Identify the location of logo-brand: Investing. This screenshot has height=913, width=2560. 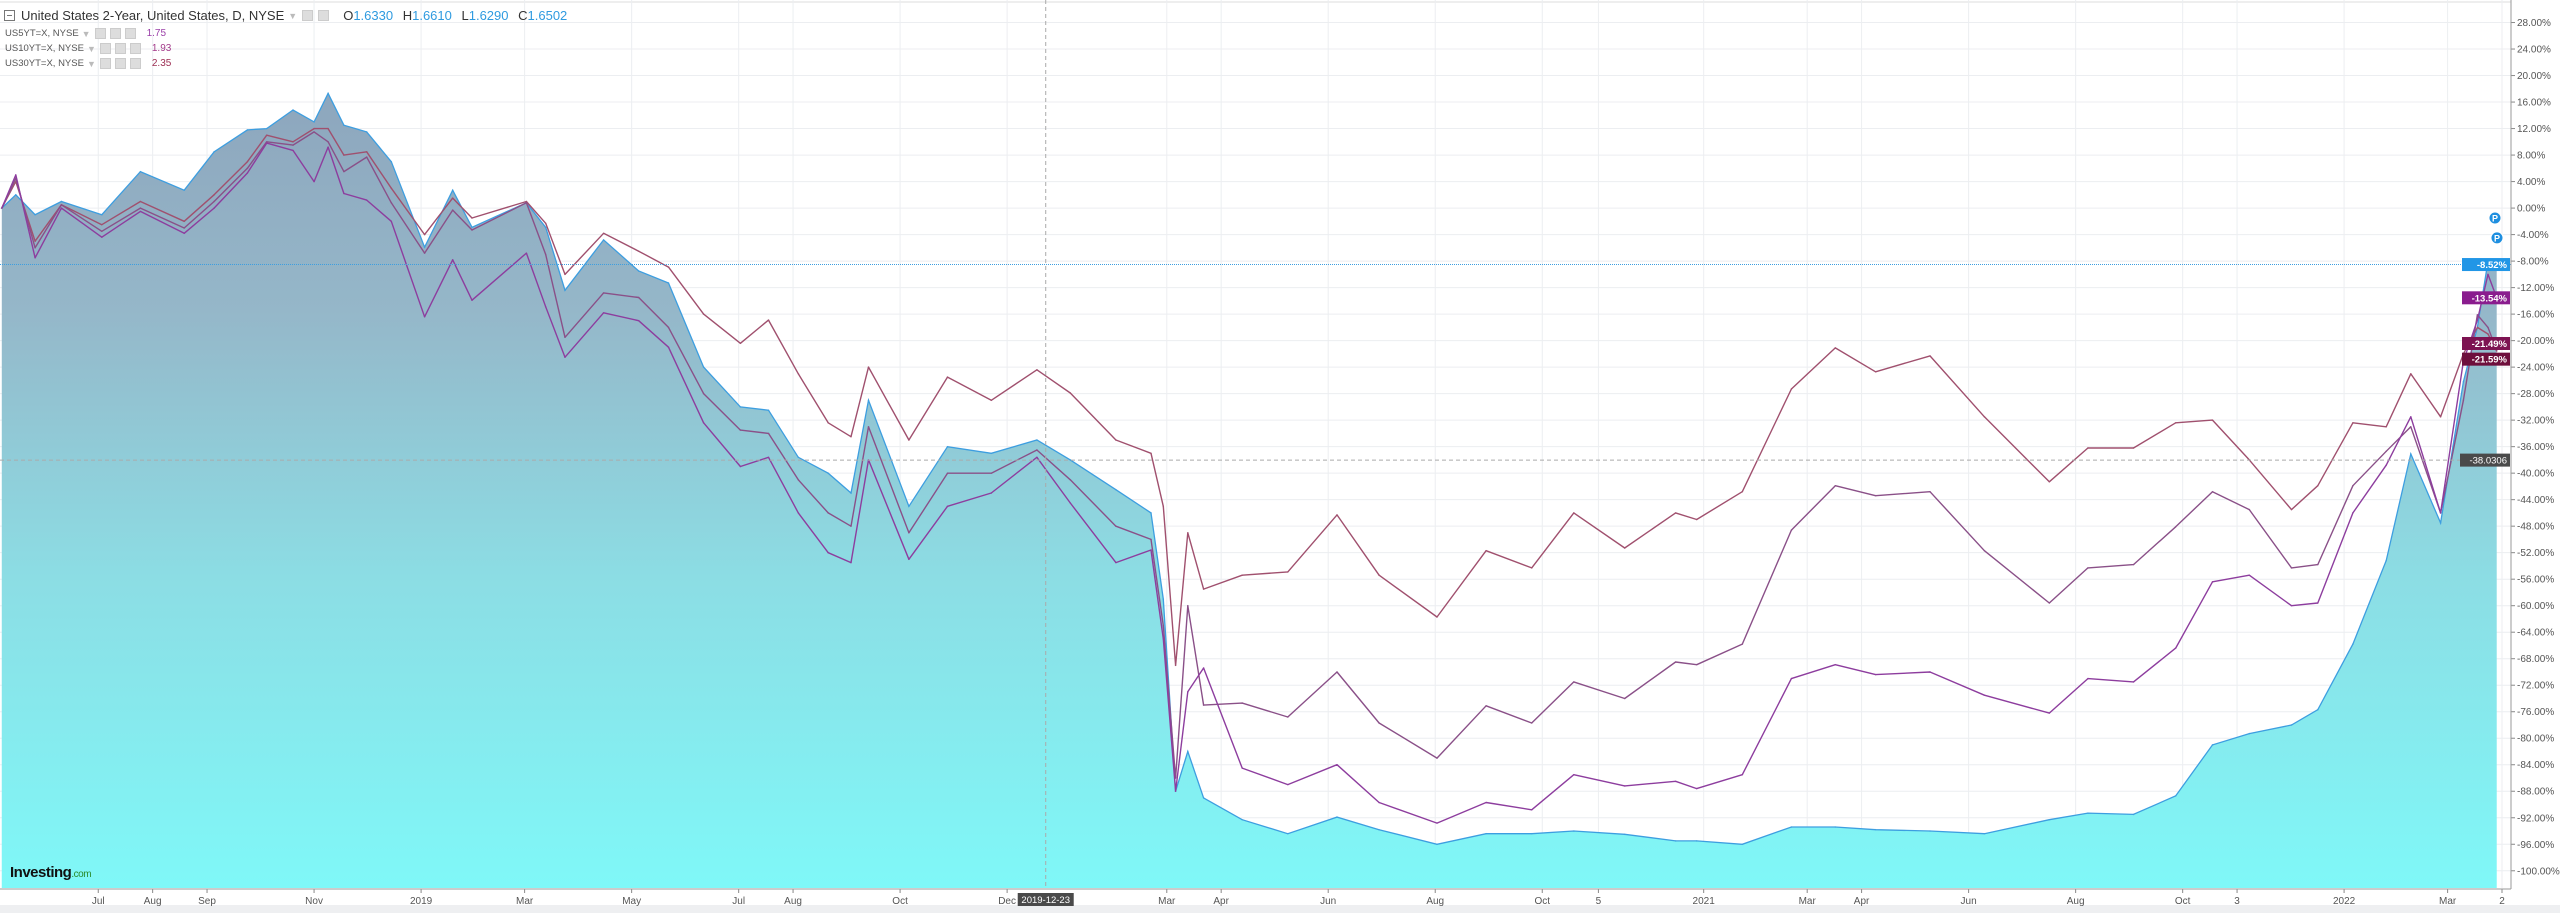
(41, 872).